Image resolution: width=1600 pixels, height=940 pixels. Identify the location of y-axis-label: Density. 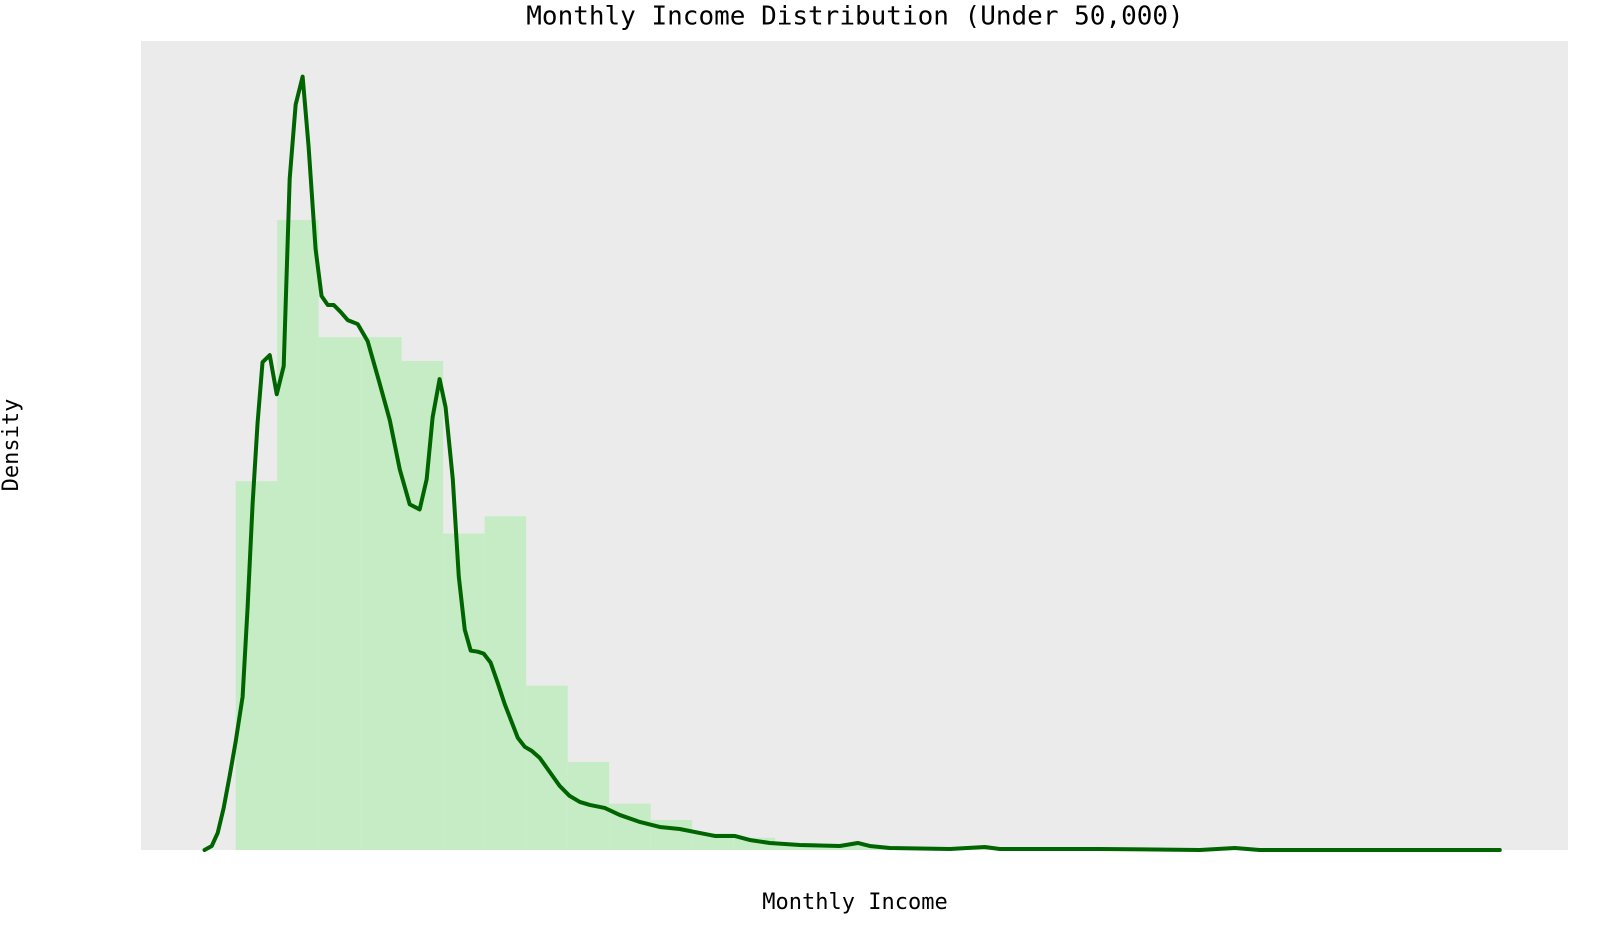
(12, 445).